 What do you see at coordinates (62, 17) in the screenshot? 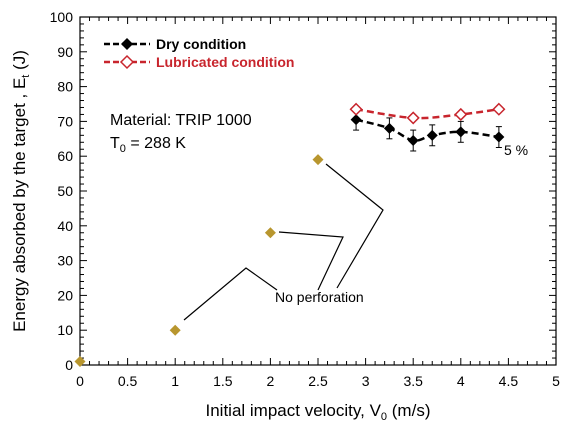
I see `y-tick-label: 100` at bounding box center [62, 17].